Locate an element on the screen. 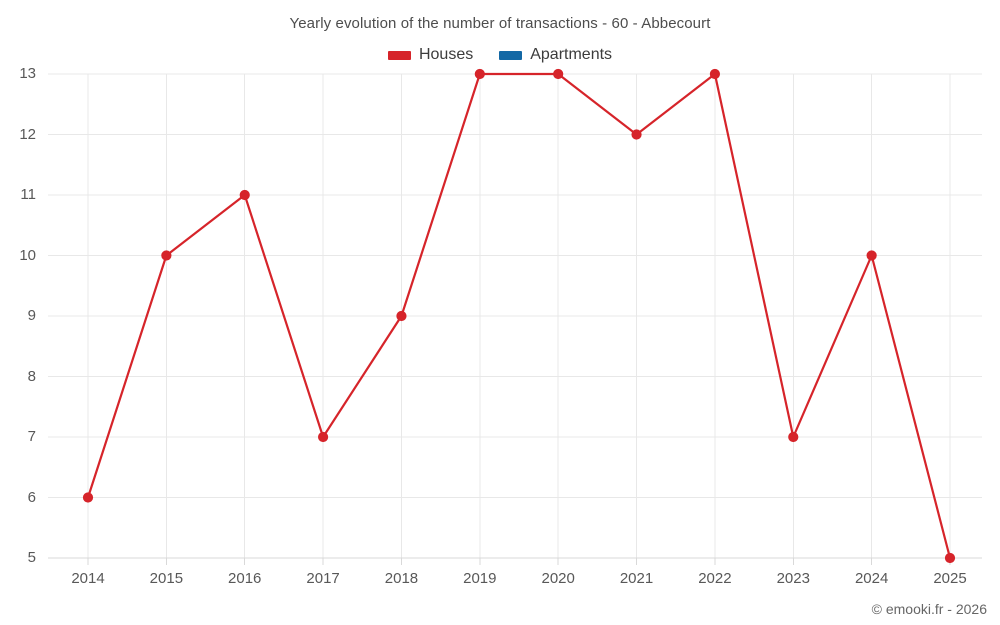 The image size is (1000, 625). x-axis-tick-label: 2018 is located at coordinates (401, 578).